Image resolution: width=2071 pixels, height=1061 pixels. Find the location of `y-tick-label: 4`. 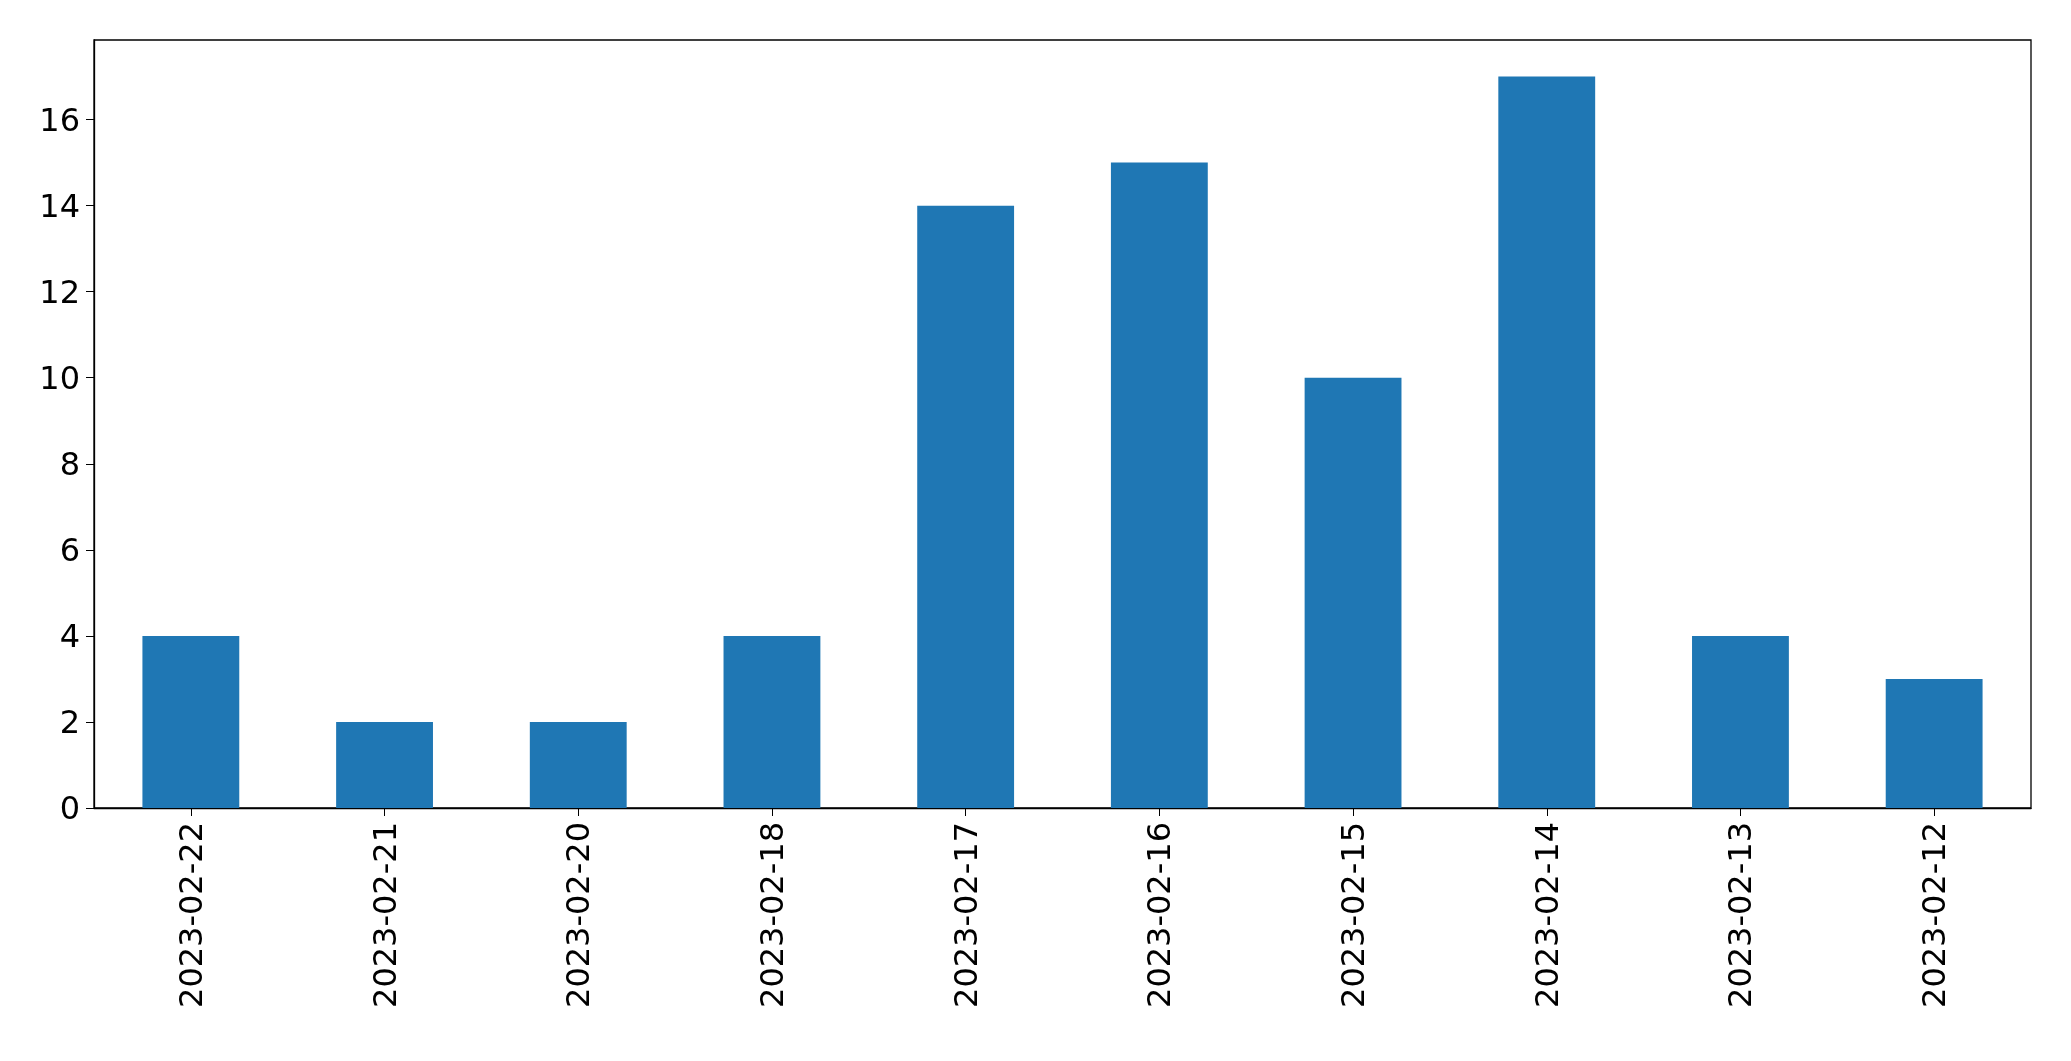

y-tick-label: 4 is located at coordinates (69, 635).